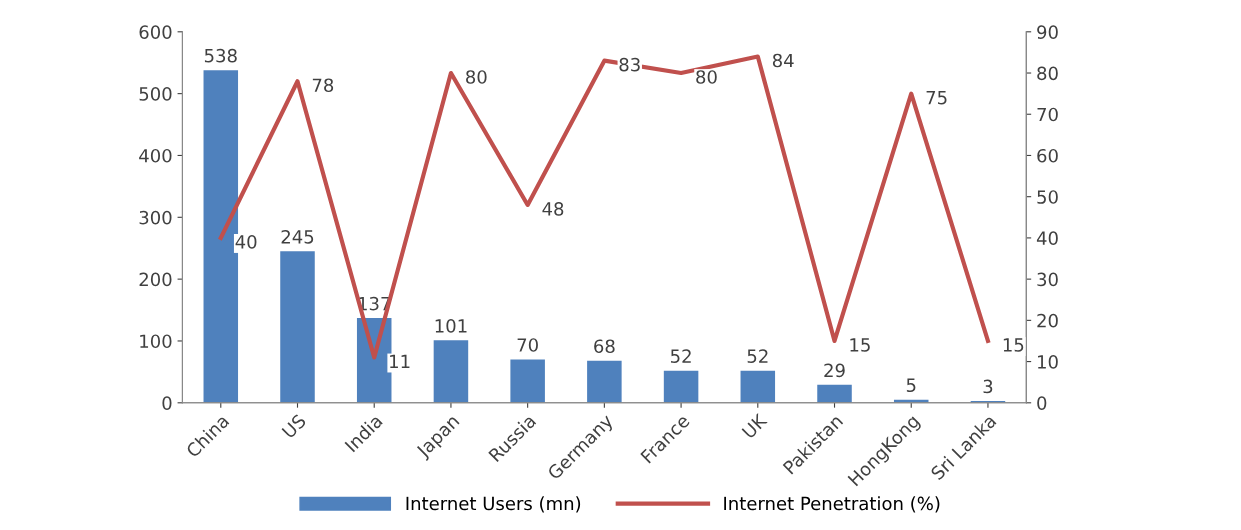 The height and width of the screenshot is (530, 1241). What do you see at coordinates (1047, 114) in the screenshot?
I see `y2-tick-label: 70` at bounding box center [1047, 114].